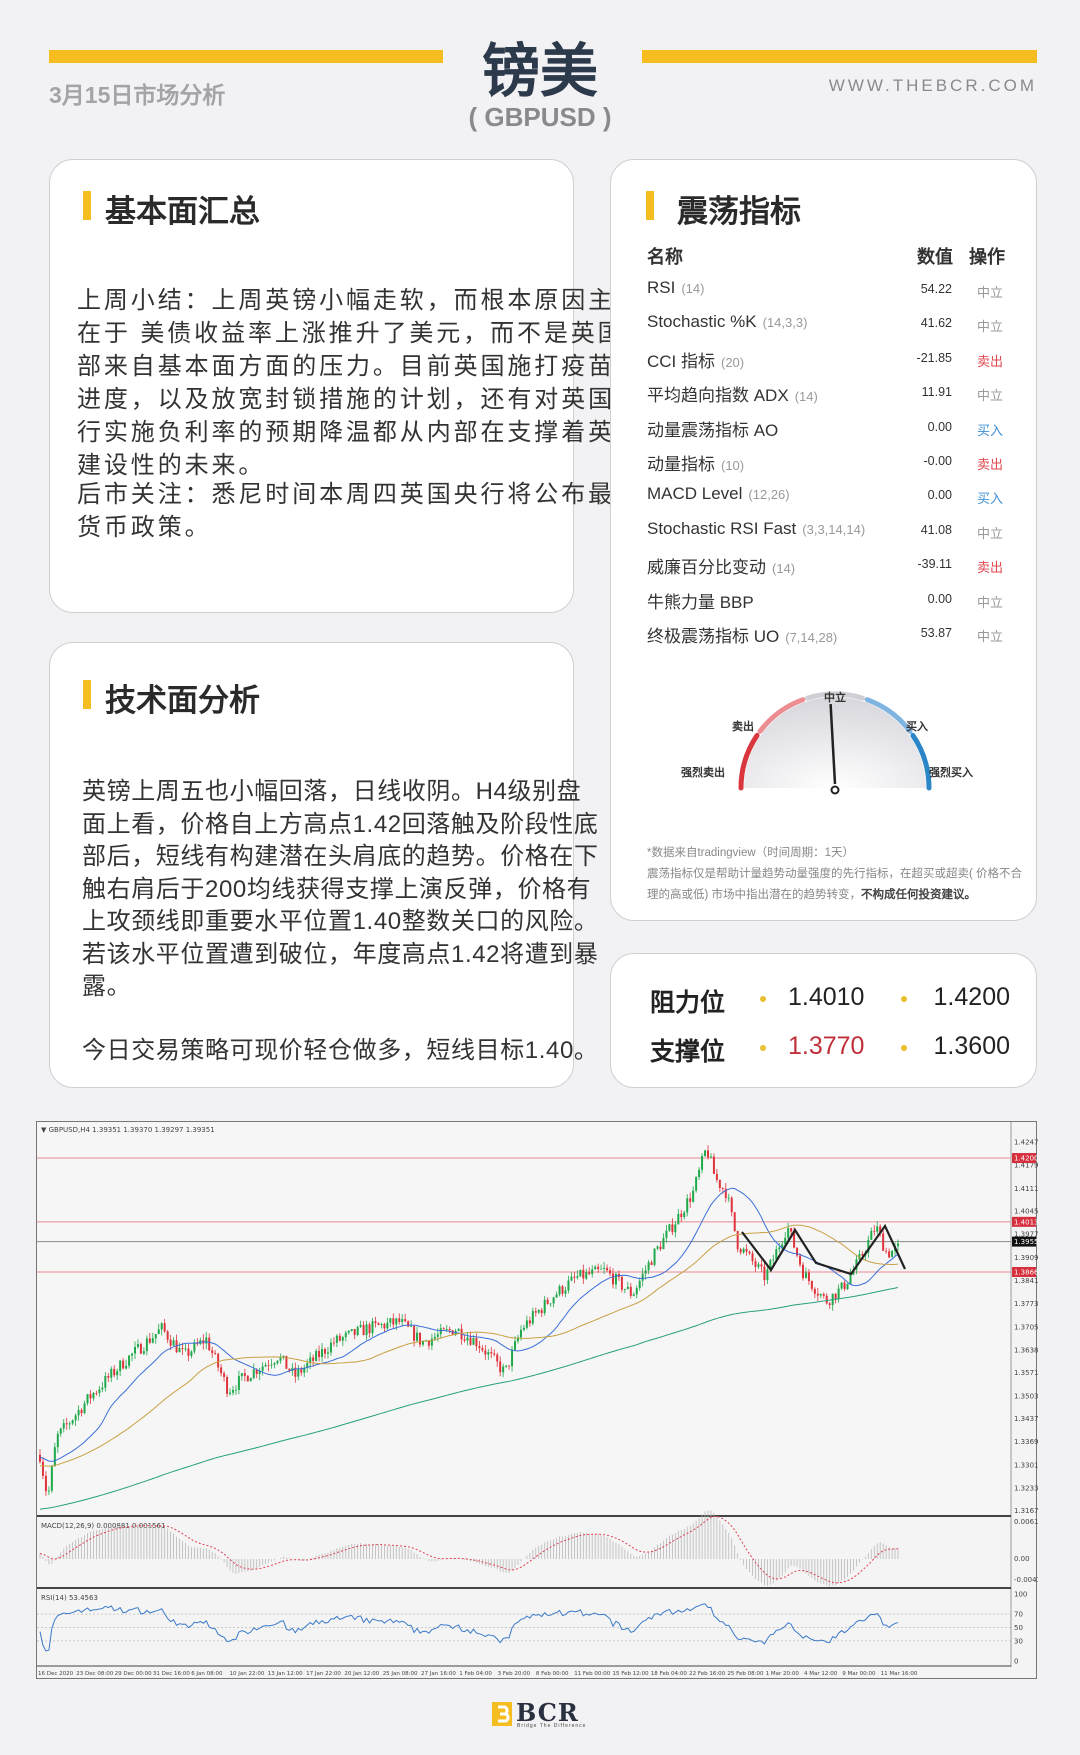  Describe the element at coordinates (1026, 1222) in the screenshot. I see `price-tag-label: 1.40130` at that location.